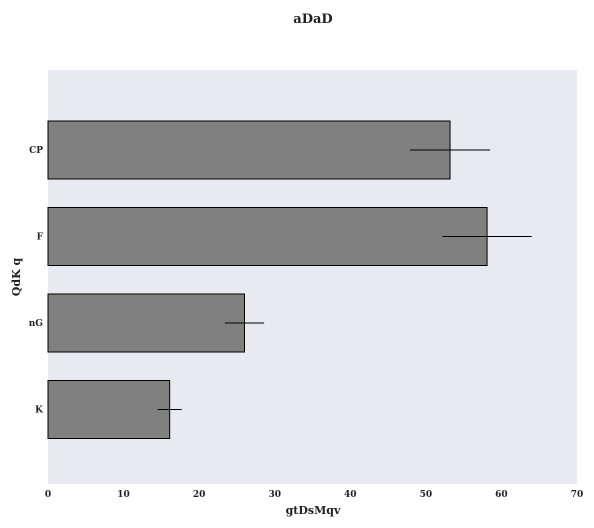  What do you see at coordinates (313, 510) in the screenshot?
I see `x-axis-label: gtDsMqv` at bounding box center [313, 510].